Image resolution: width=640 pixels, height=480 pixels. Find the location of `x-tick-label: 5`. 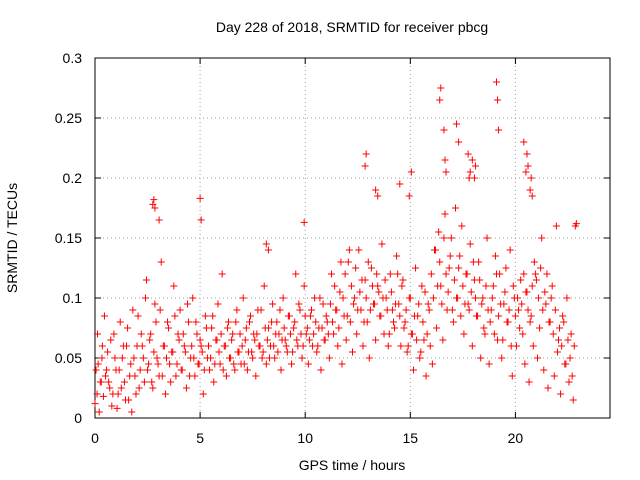

x-tick-label: 5 is located at coordinates (200, 438).